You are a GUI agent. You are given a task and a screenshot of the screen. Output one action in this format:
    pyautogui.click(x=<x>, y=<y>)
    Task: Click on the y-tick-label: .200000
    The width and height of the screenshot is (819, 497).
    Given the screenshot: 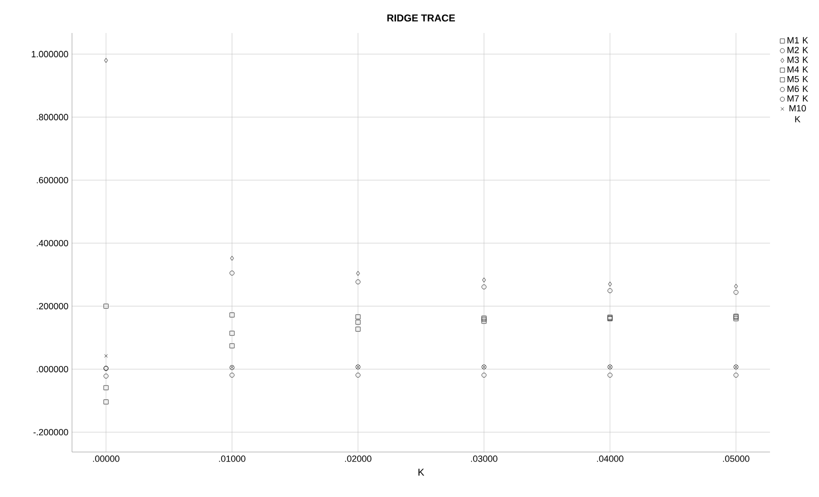 What is the action you would take?
    pyautogui.click(x=52, y=306)
    